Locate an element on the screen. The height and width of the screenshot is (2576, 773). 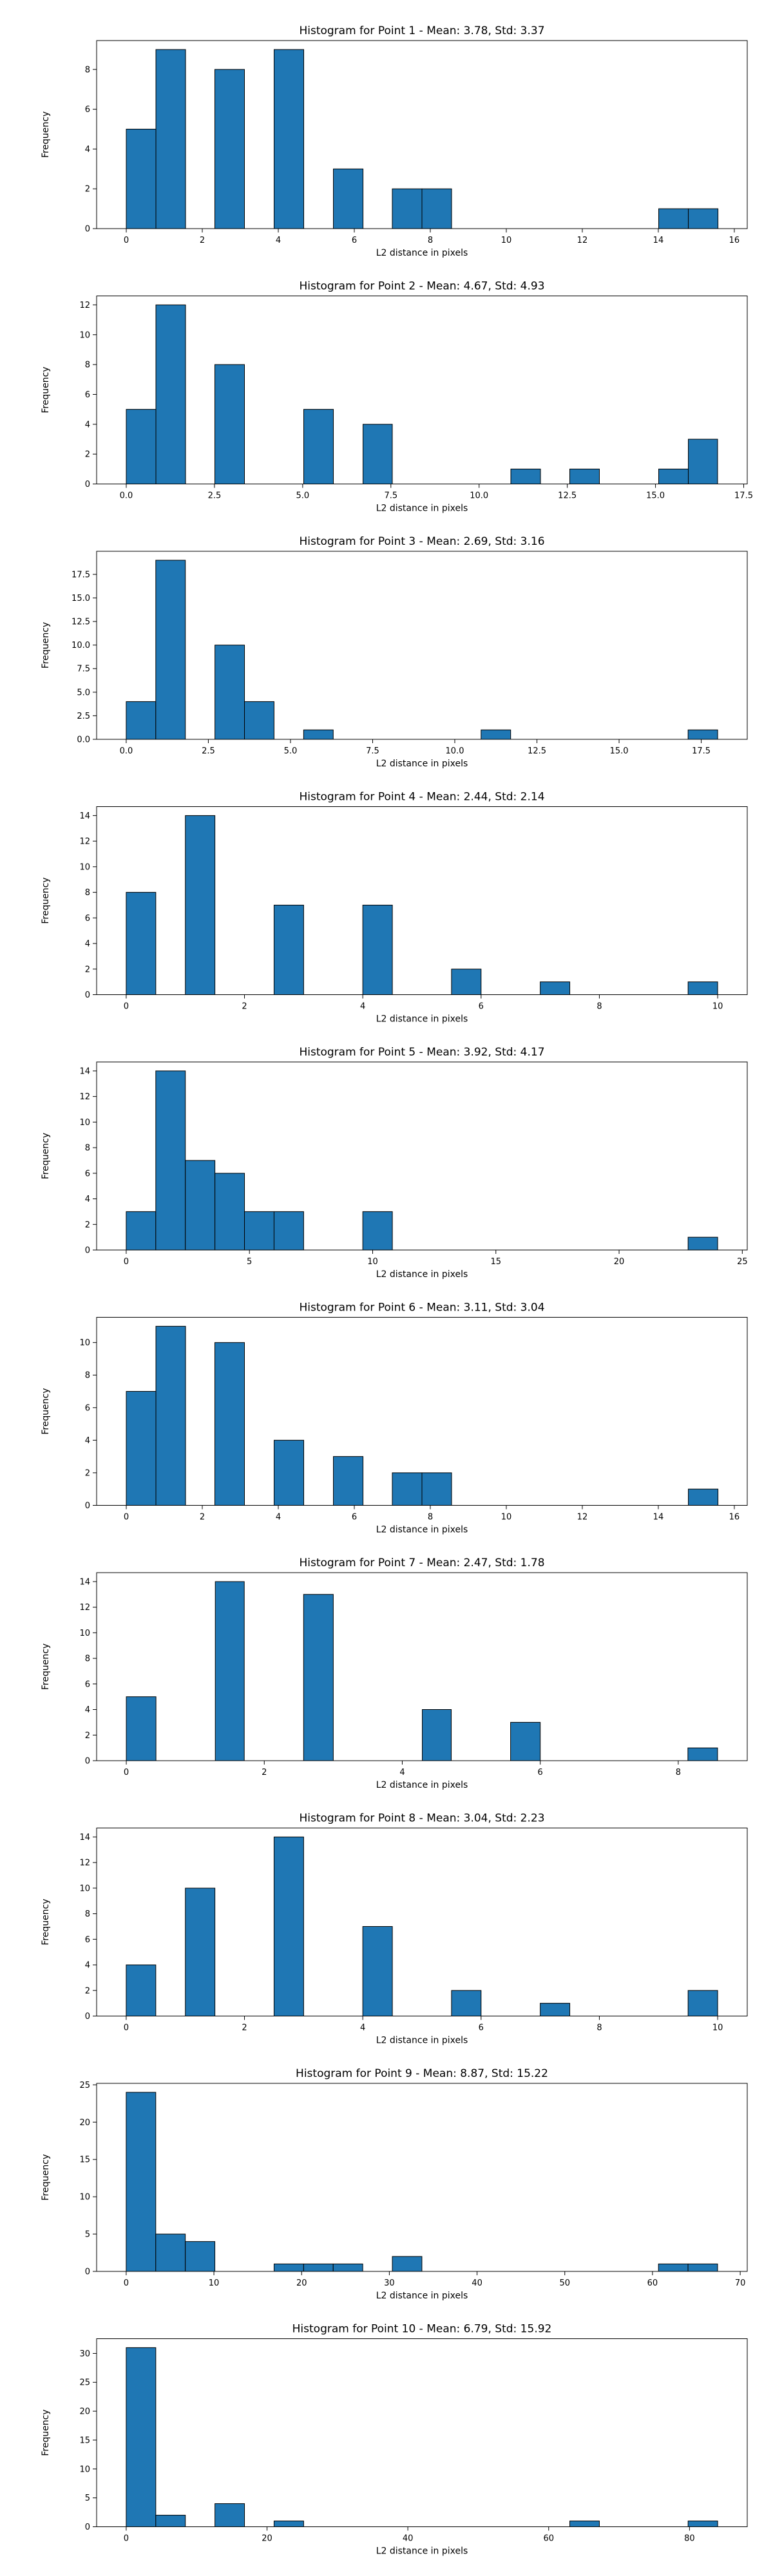
x-tick-label: 15.0 is located at coordinates (619, 751).